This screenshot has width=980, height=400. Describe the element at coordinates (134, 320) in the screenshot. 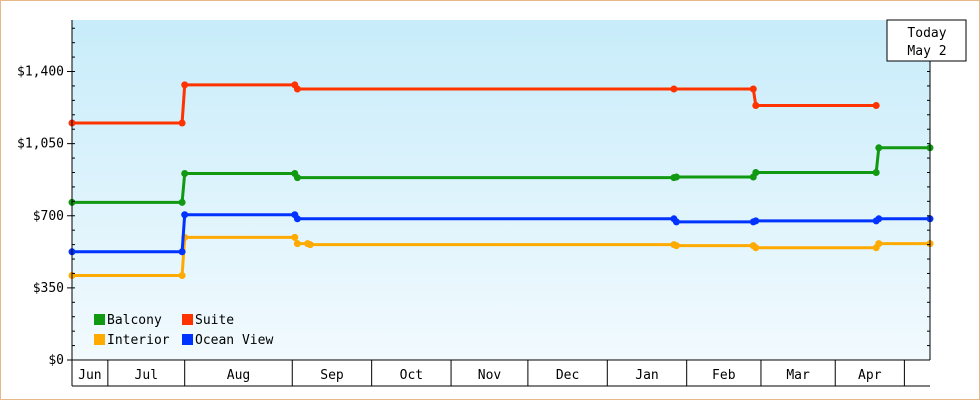

I see `legend-label-0: Balcony` at that location.